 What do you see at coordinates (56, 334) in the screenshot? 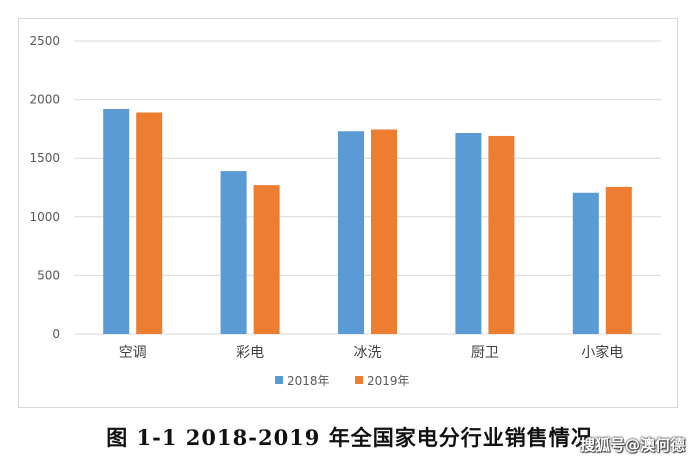
I see `y-tick-label: 0` at bounding box center [56, 334].